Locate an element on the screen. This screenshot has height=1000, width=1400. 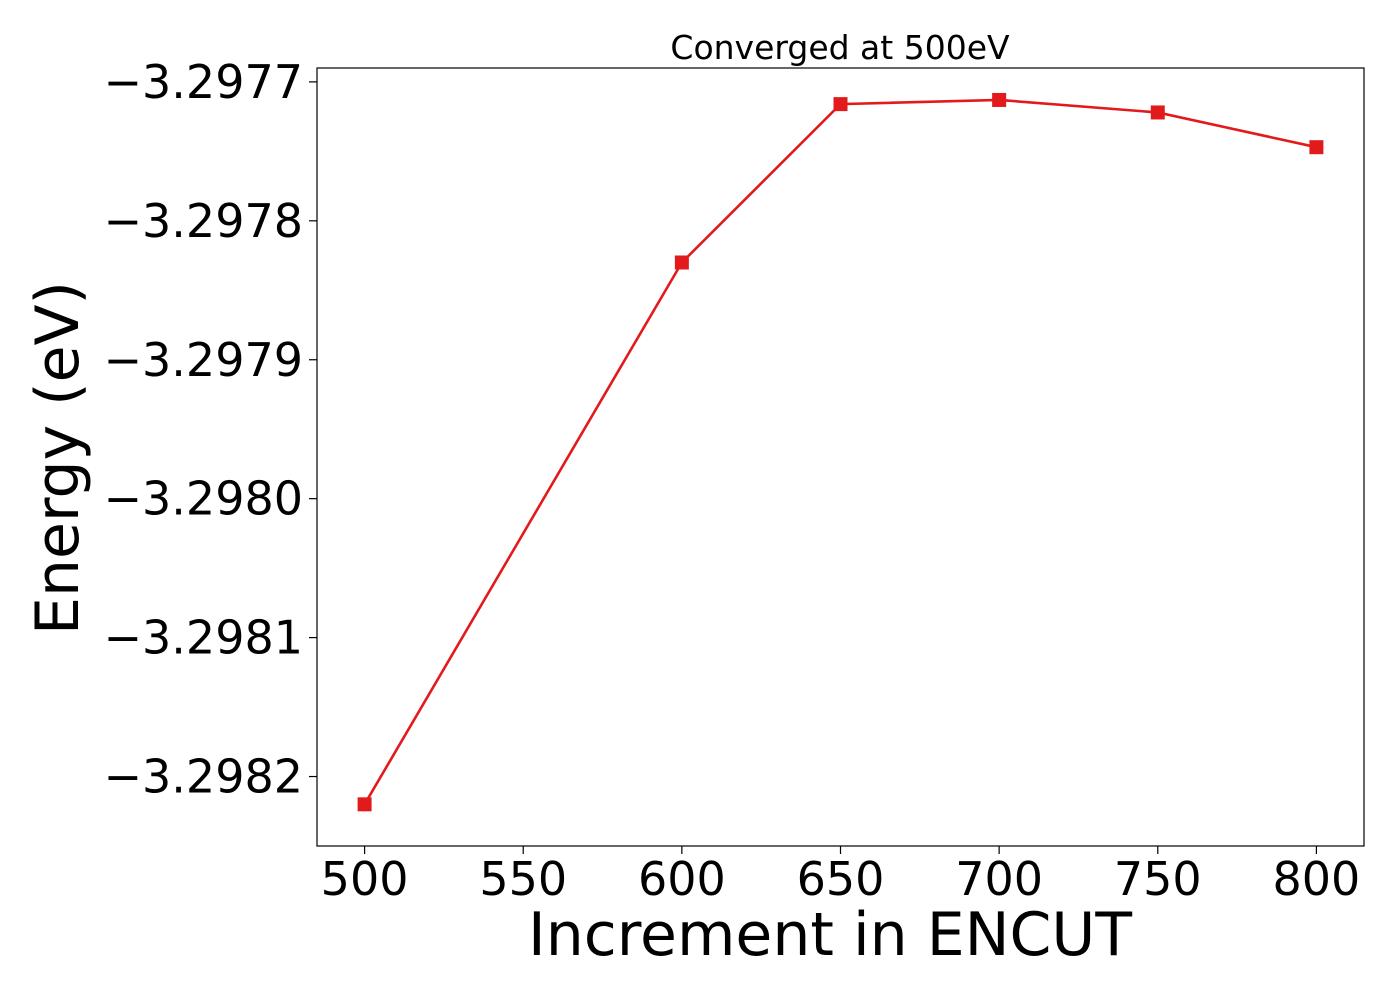
y-tick-label-3: −3.2979 is located at coordinates (204, 360).